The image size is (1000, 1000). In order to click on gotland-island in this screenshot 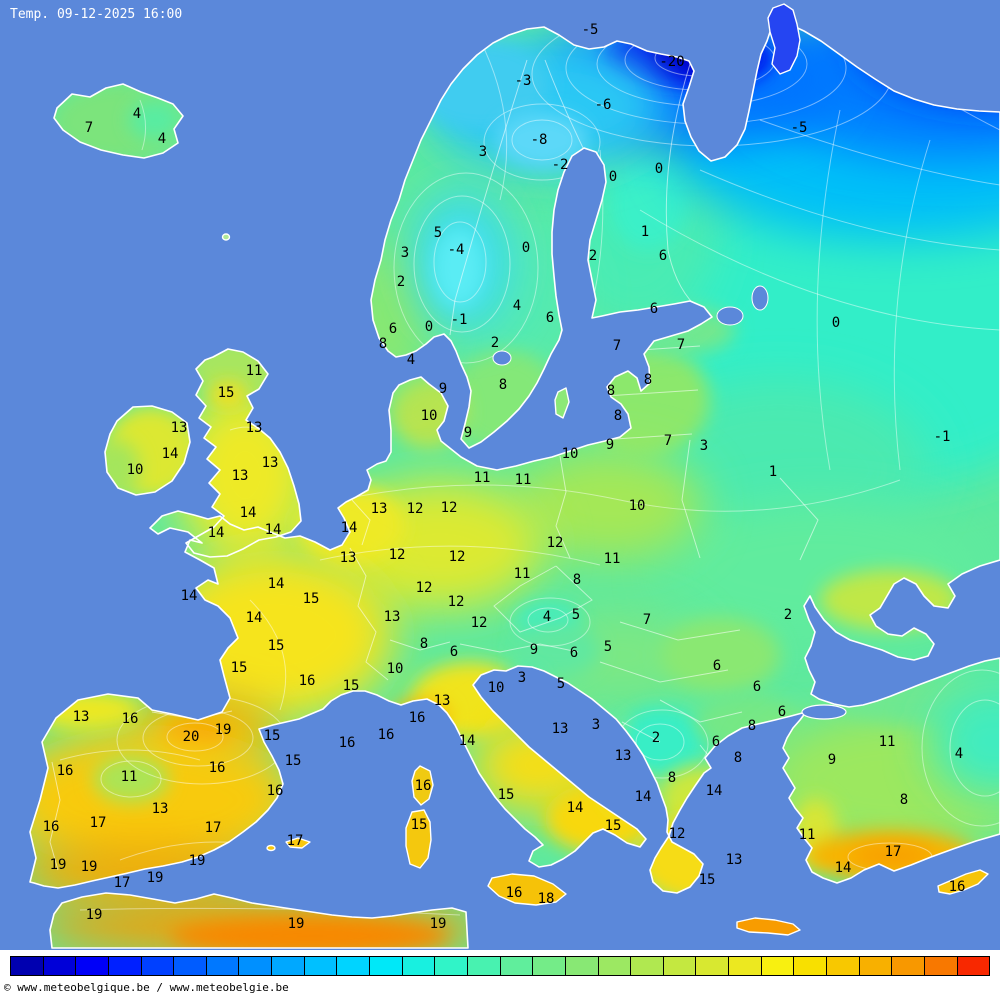, I will do `click(562, 403)`.